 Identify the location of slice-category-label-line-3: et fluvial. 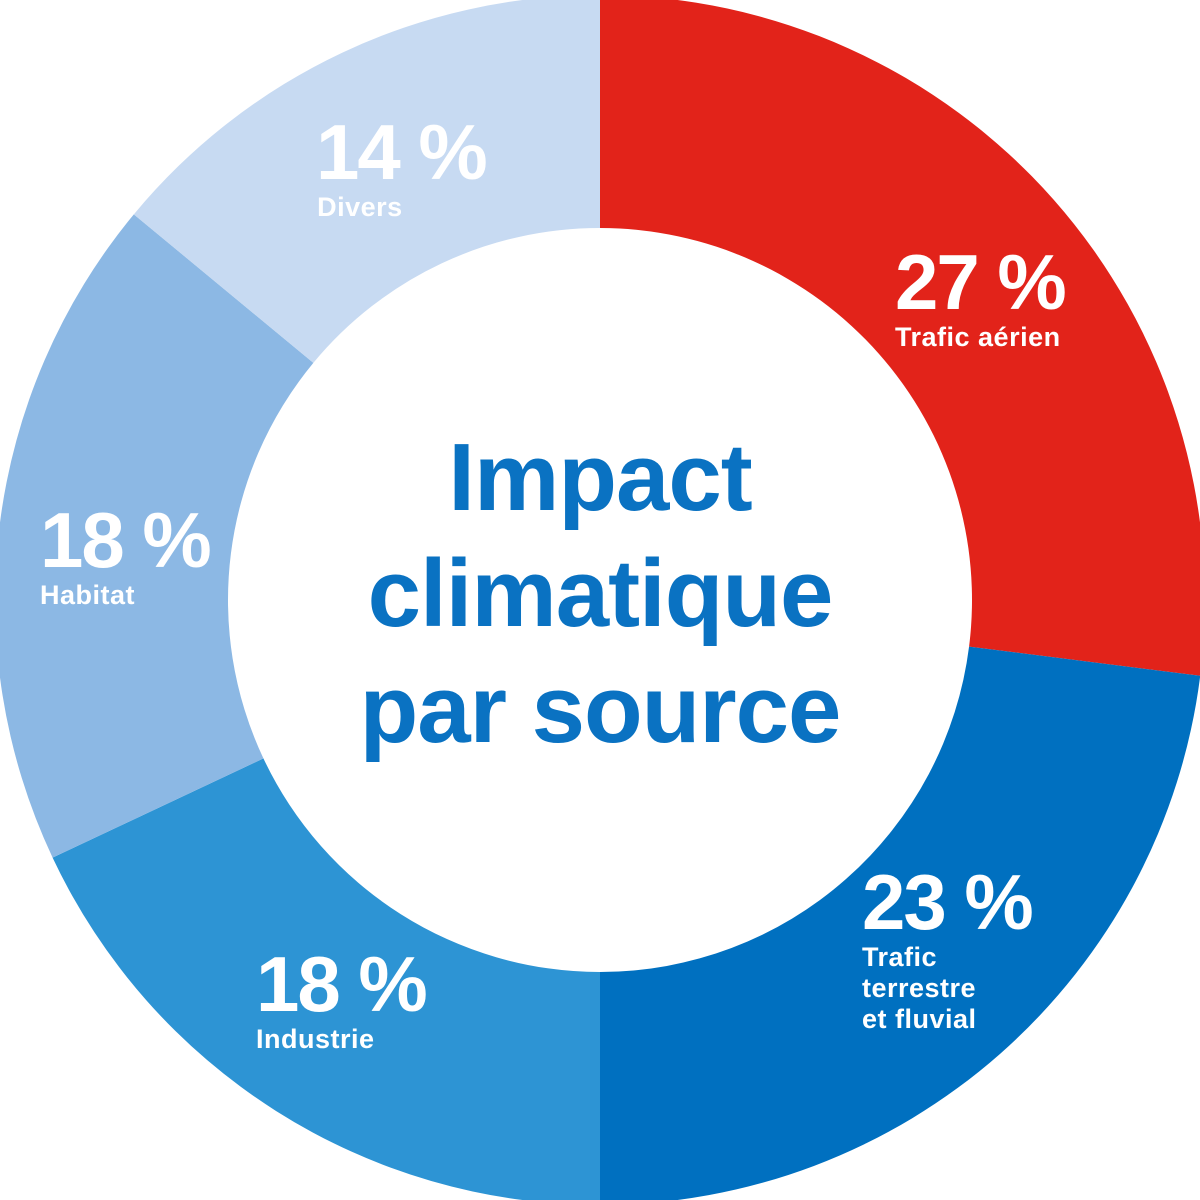
(919, 1019).